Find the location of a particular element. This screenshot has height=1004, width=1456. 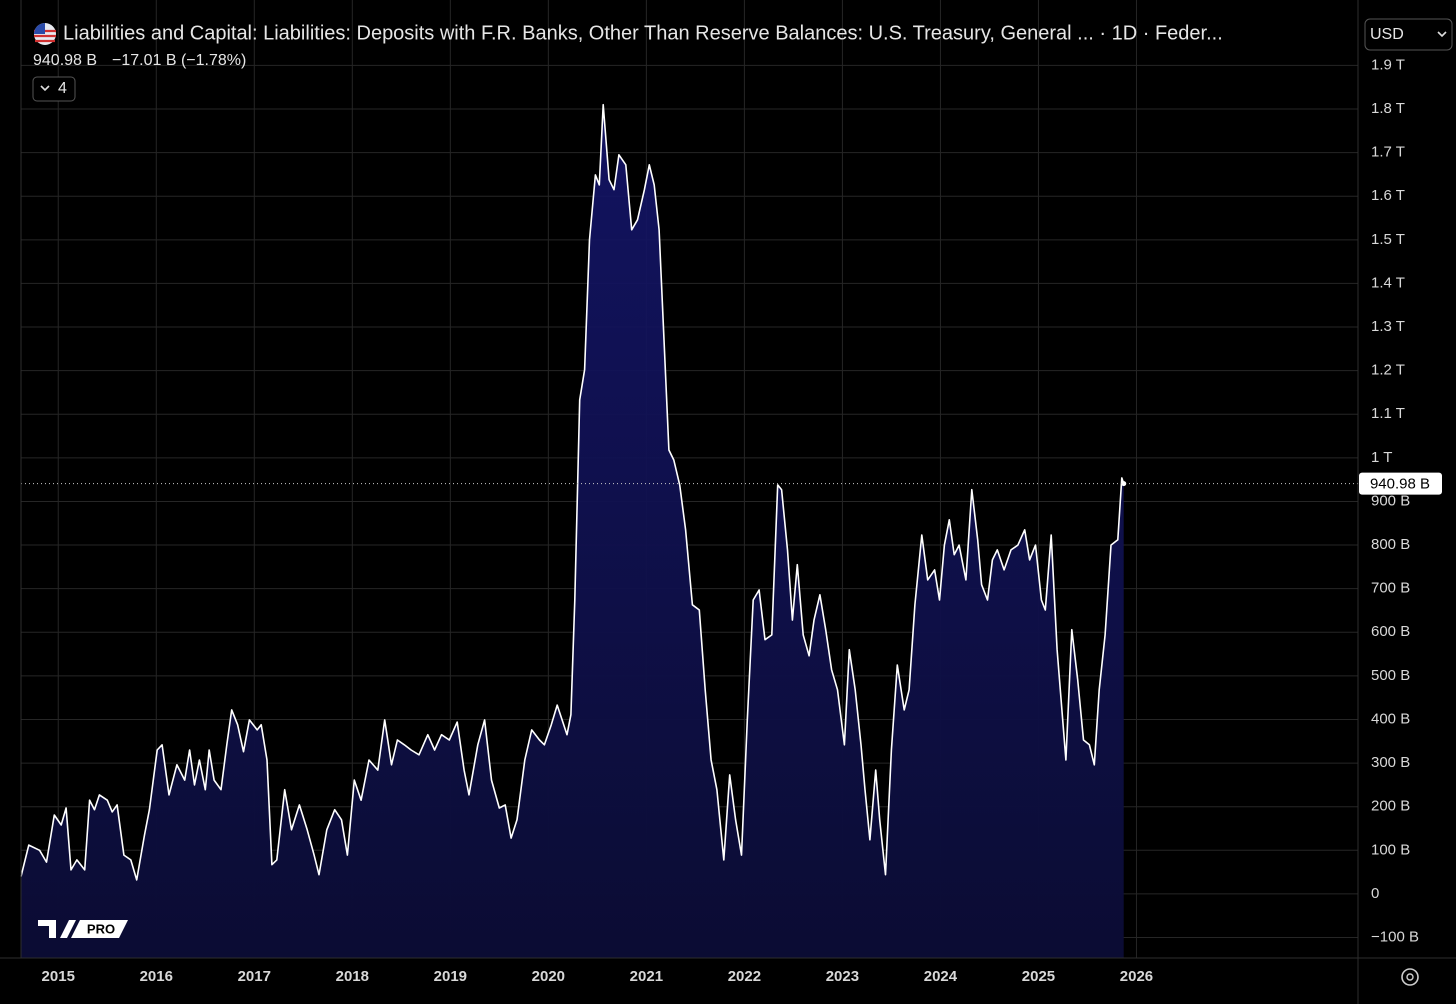

y-tick-label: 700 B is located at coordinates (1390, 588).